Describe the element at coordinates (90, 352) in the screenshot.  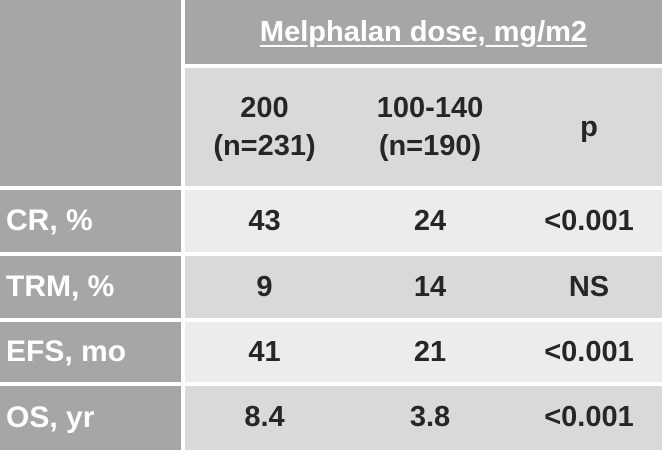
I see `row-label-efs: EFS, mo` at that location.